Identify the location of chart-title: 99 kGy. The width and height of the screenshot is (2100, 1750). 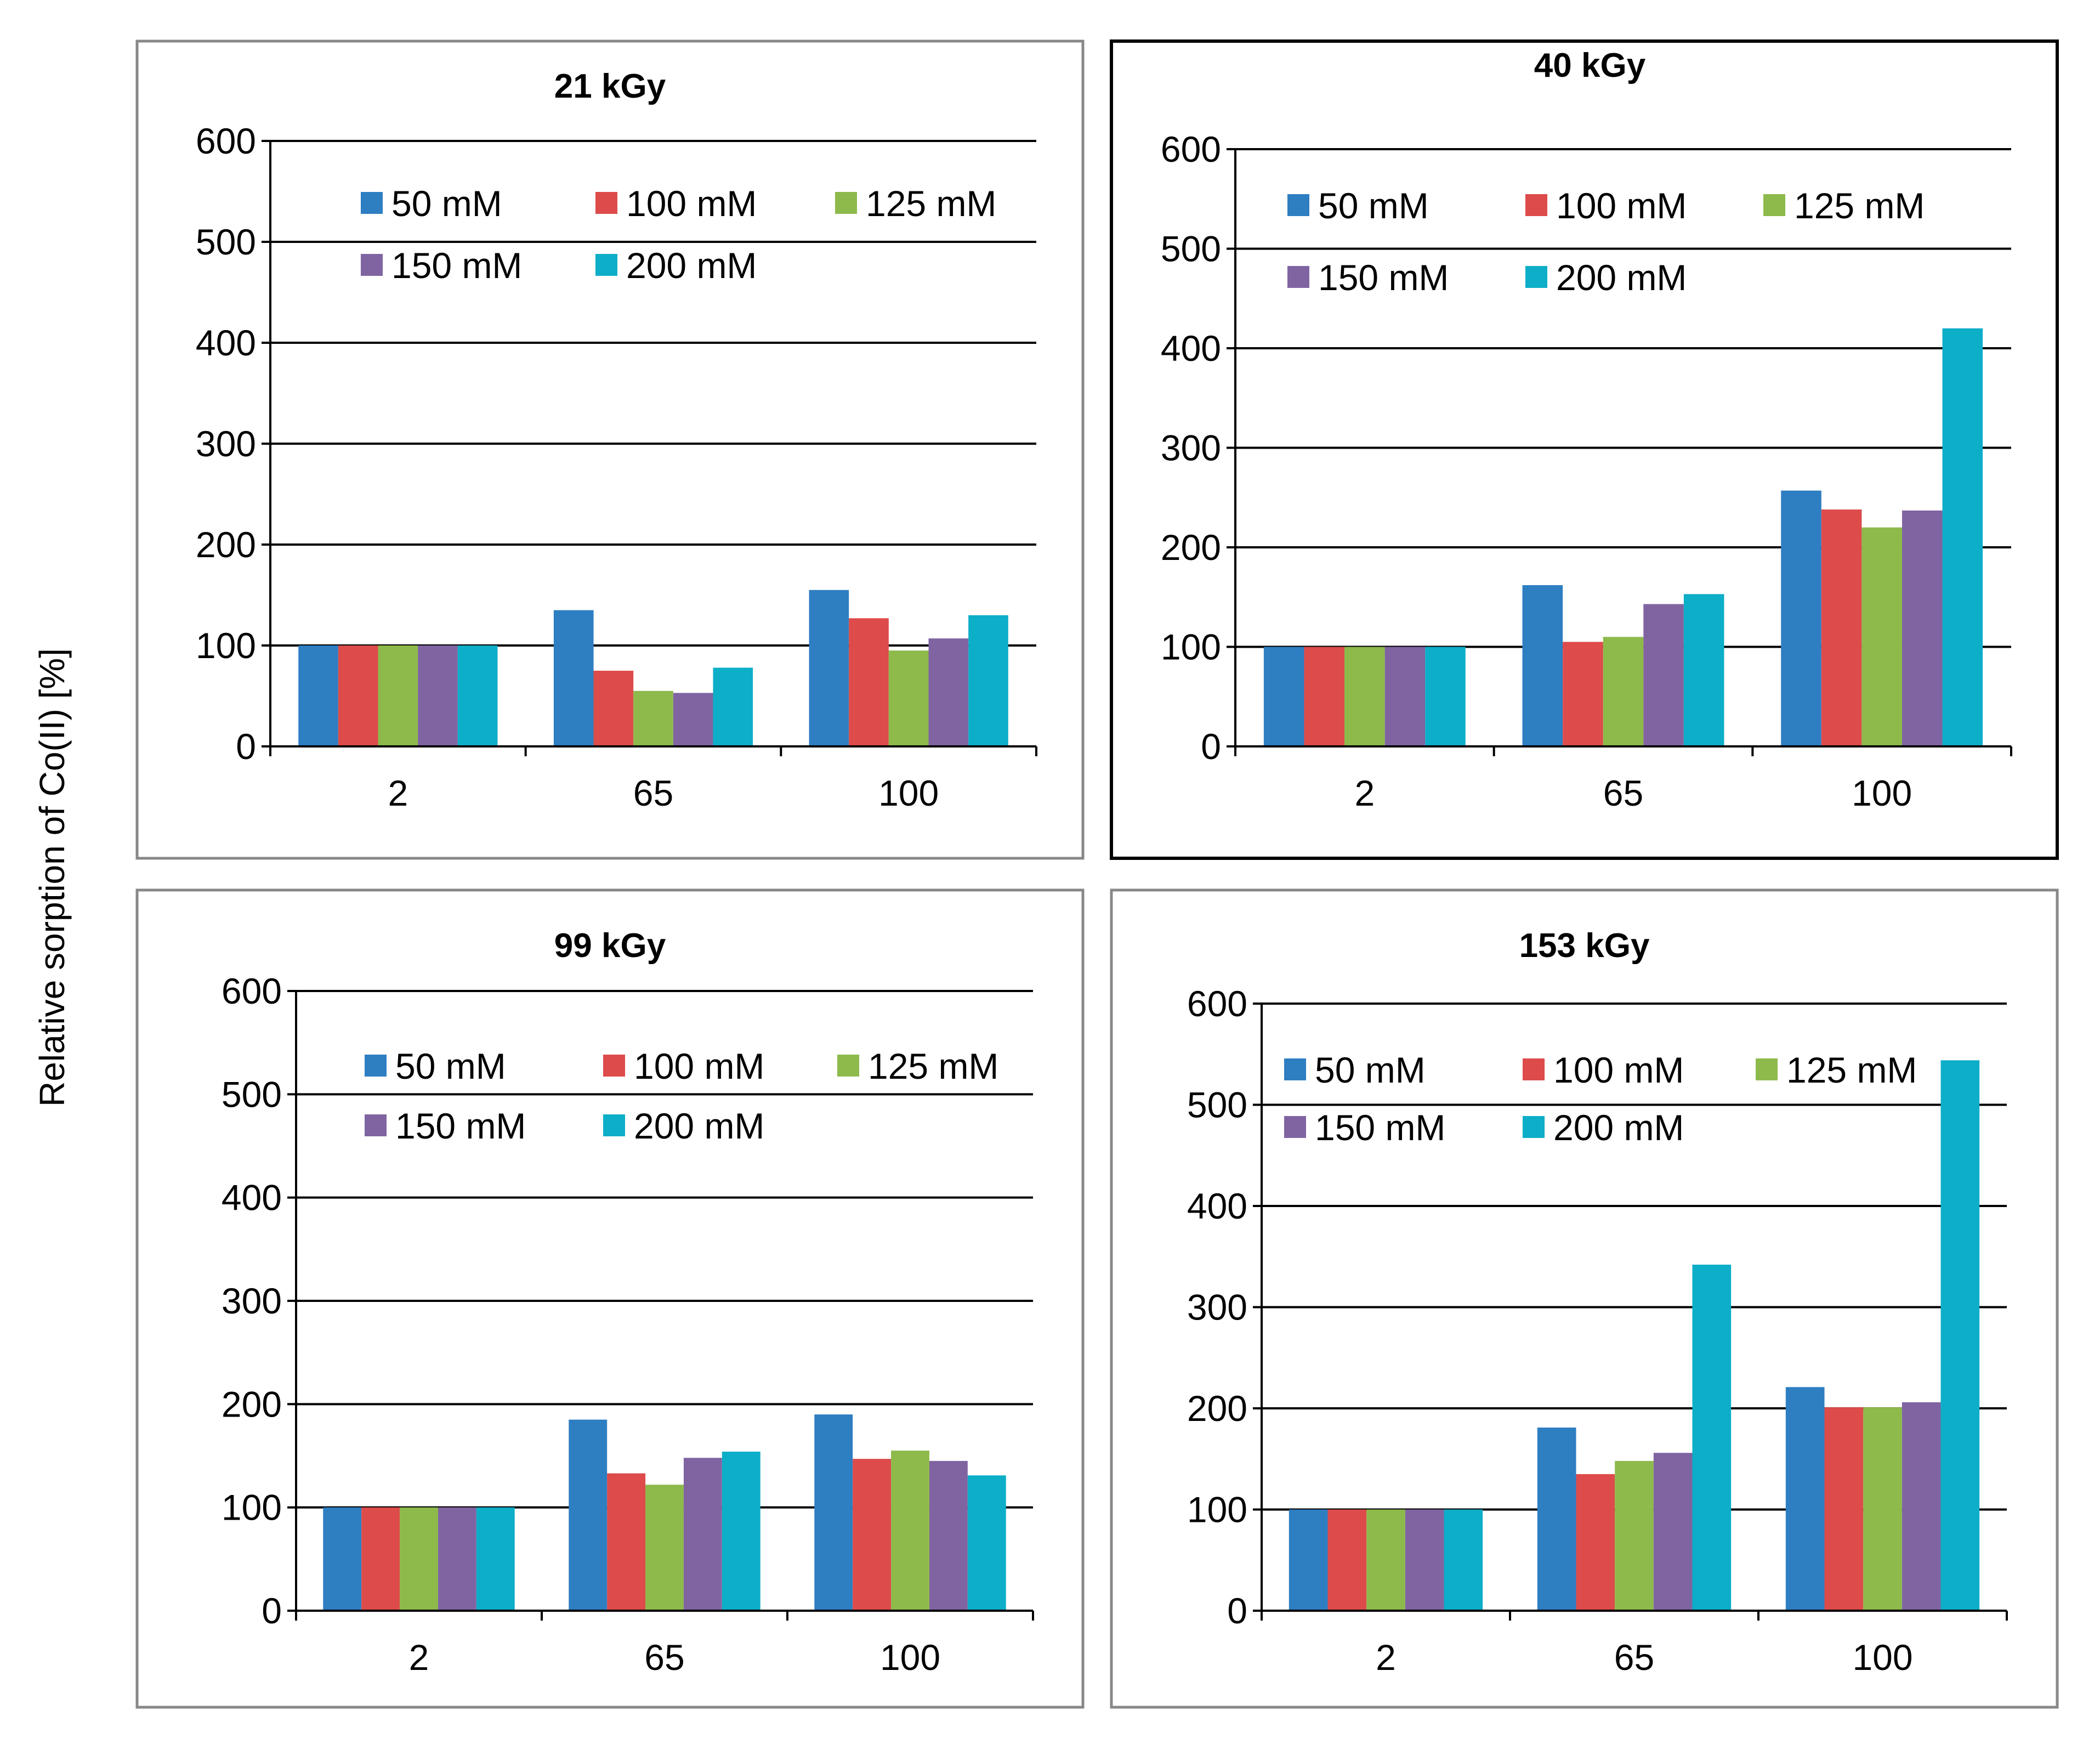
(610, 946).